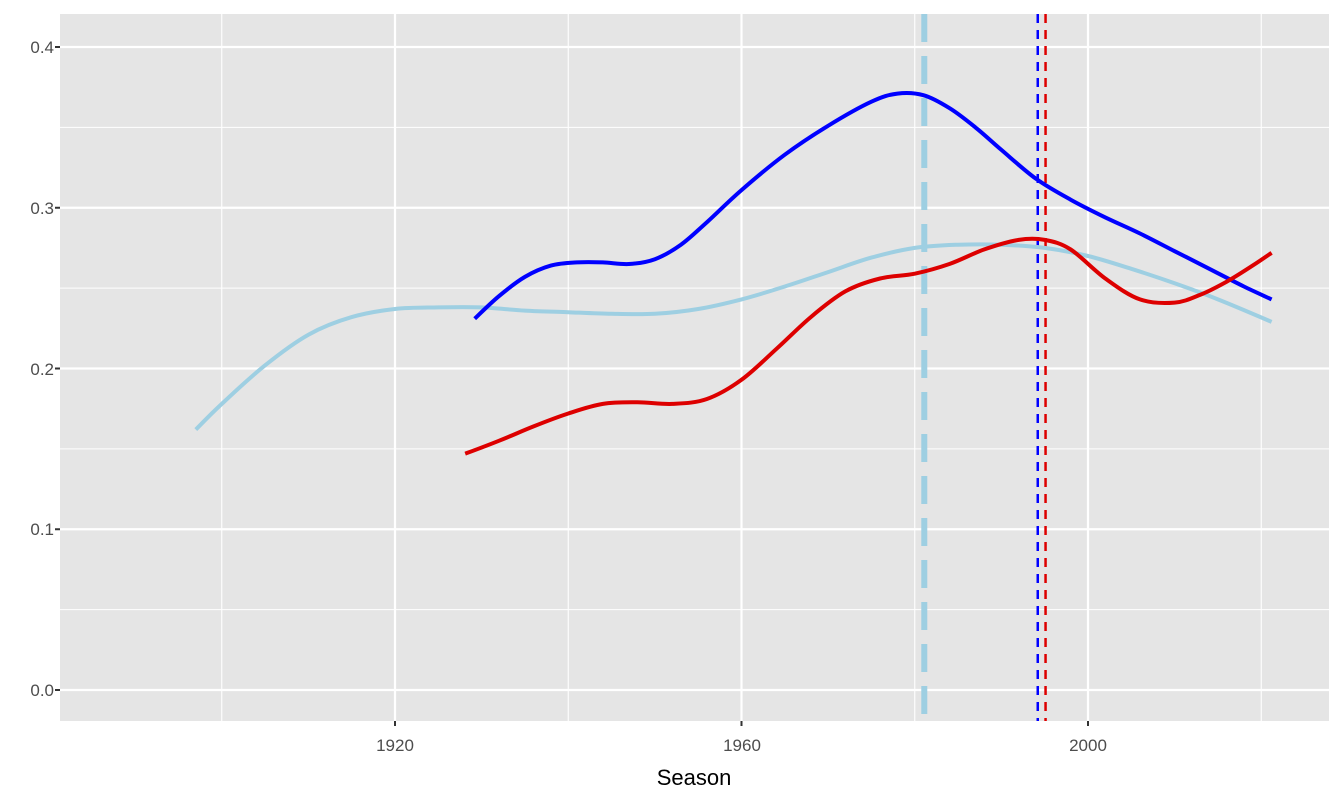  What do you see at coordinates (694, 777) in the screenshot?
I see `x-axis-title: Season` at bounding box center [694, 777].